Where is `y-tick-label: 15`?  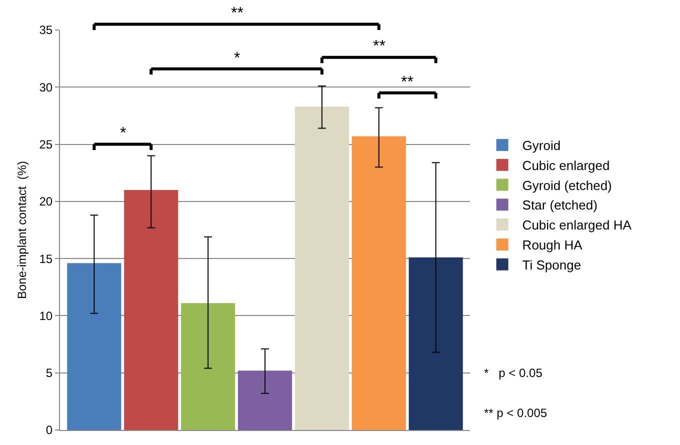 y-tick-label: 15 is located at coordinates (46, 259).